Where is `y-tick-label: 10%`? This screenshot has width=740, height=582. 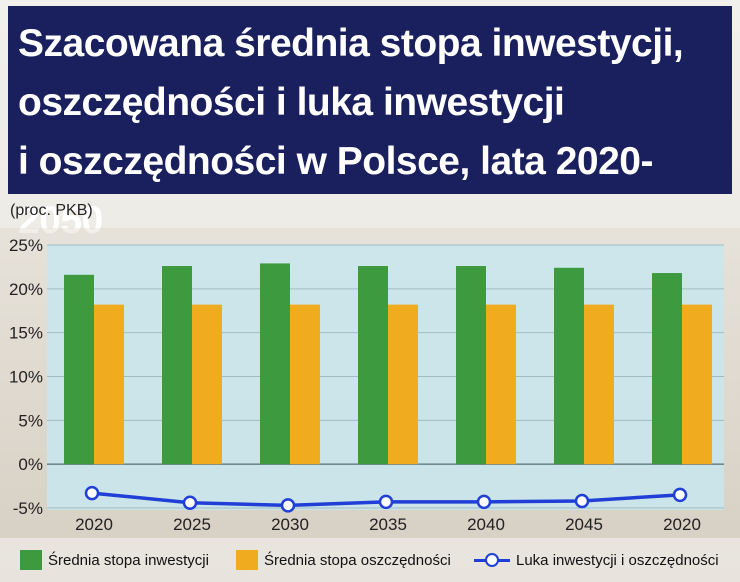 y-tick-label: 10% is located at coordinates (26, 377).